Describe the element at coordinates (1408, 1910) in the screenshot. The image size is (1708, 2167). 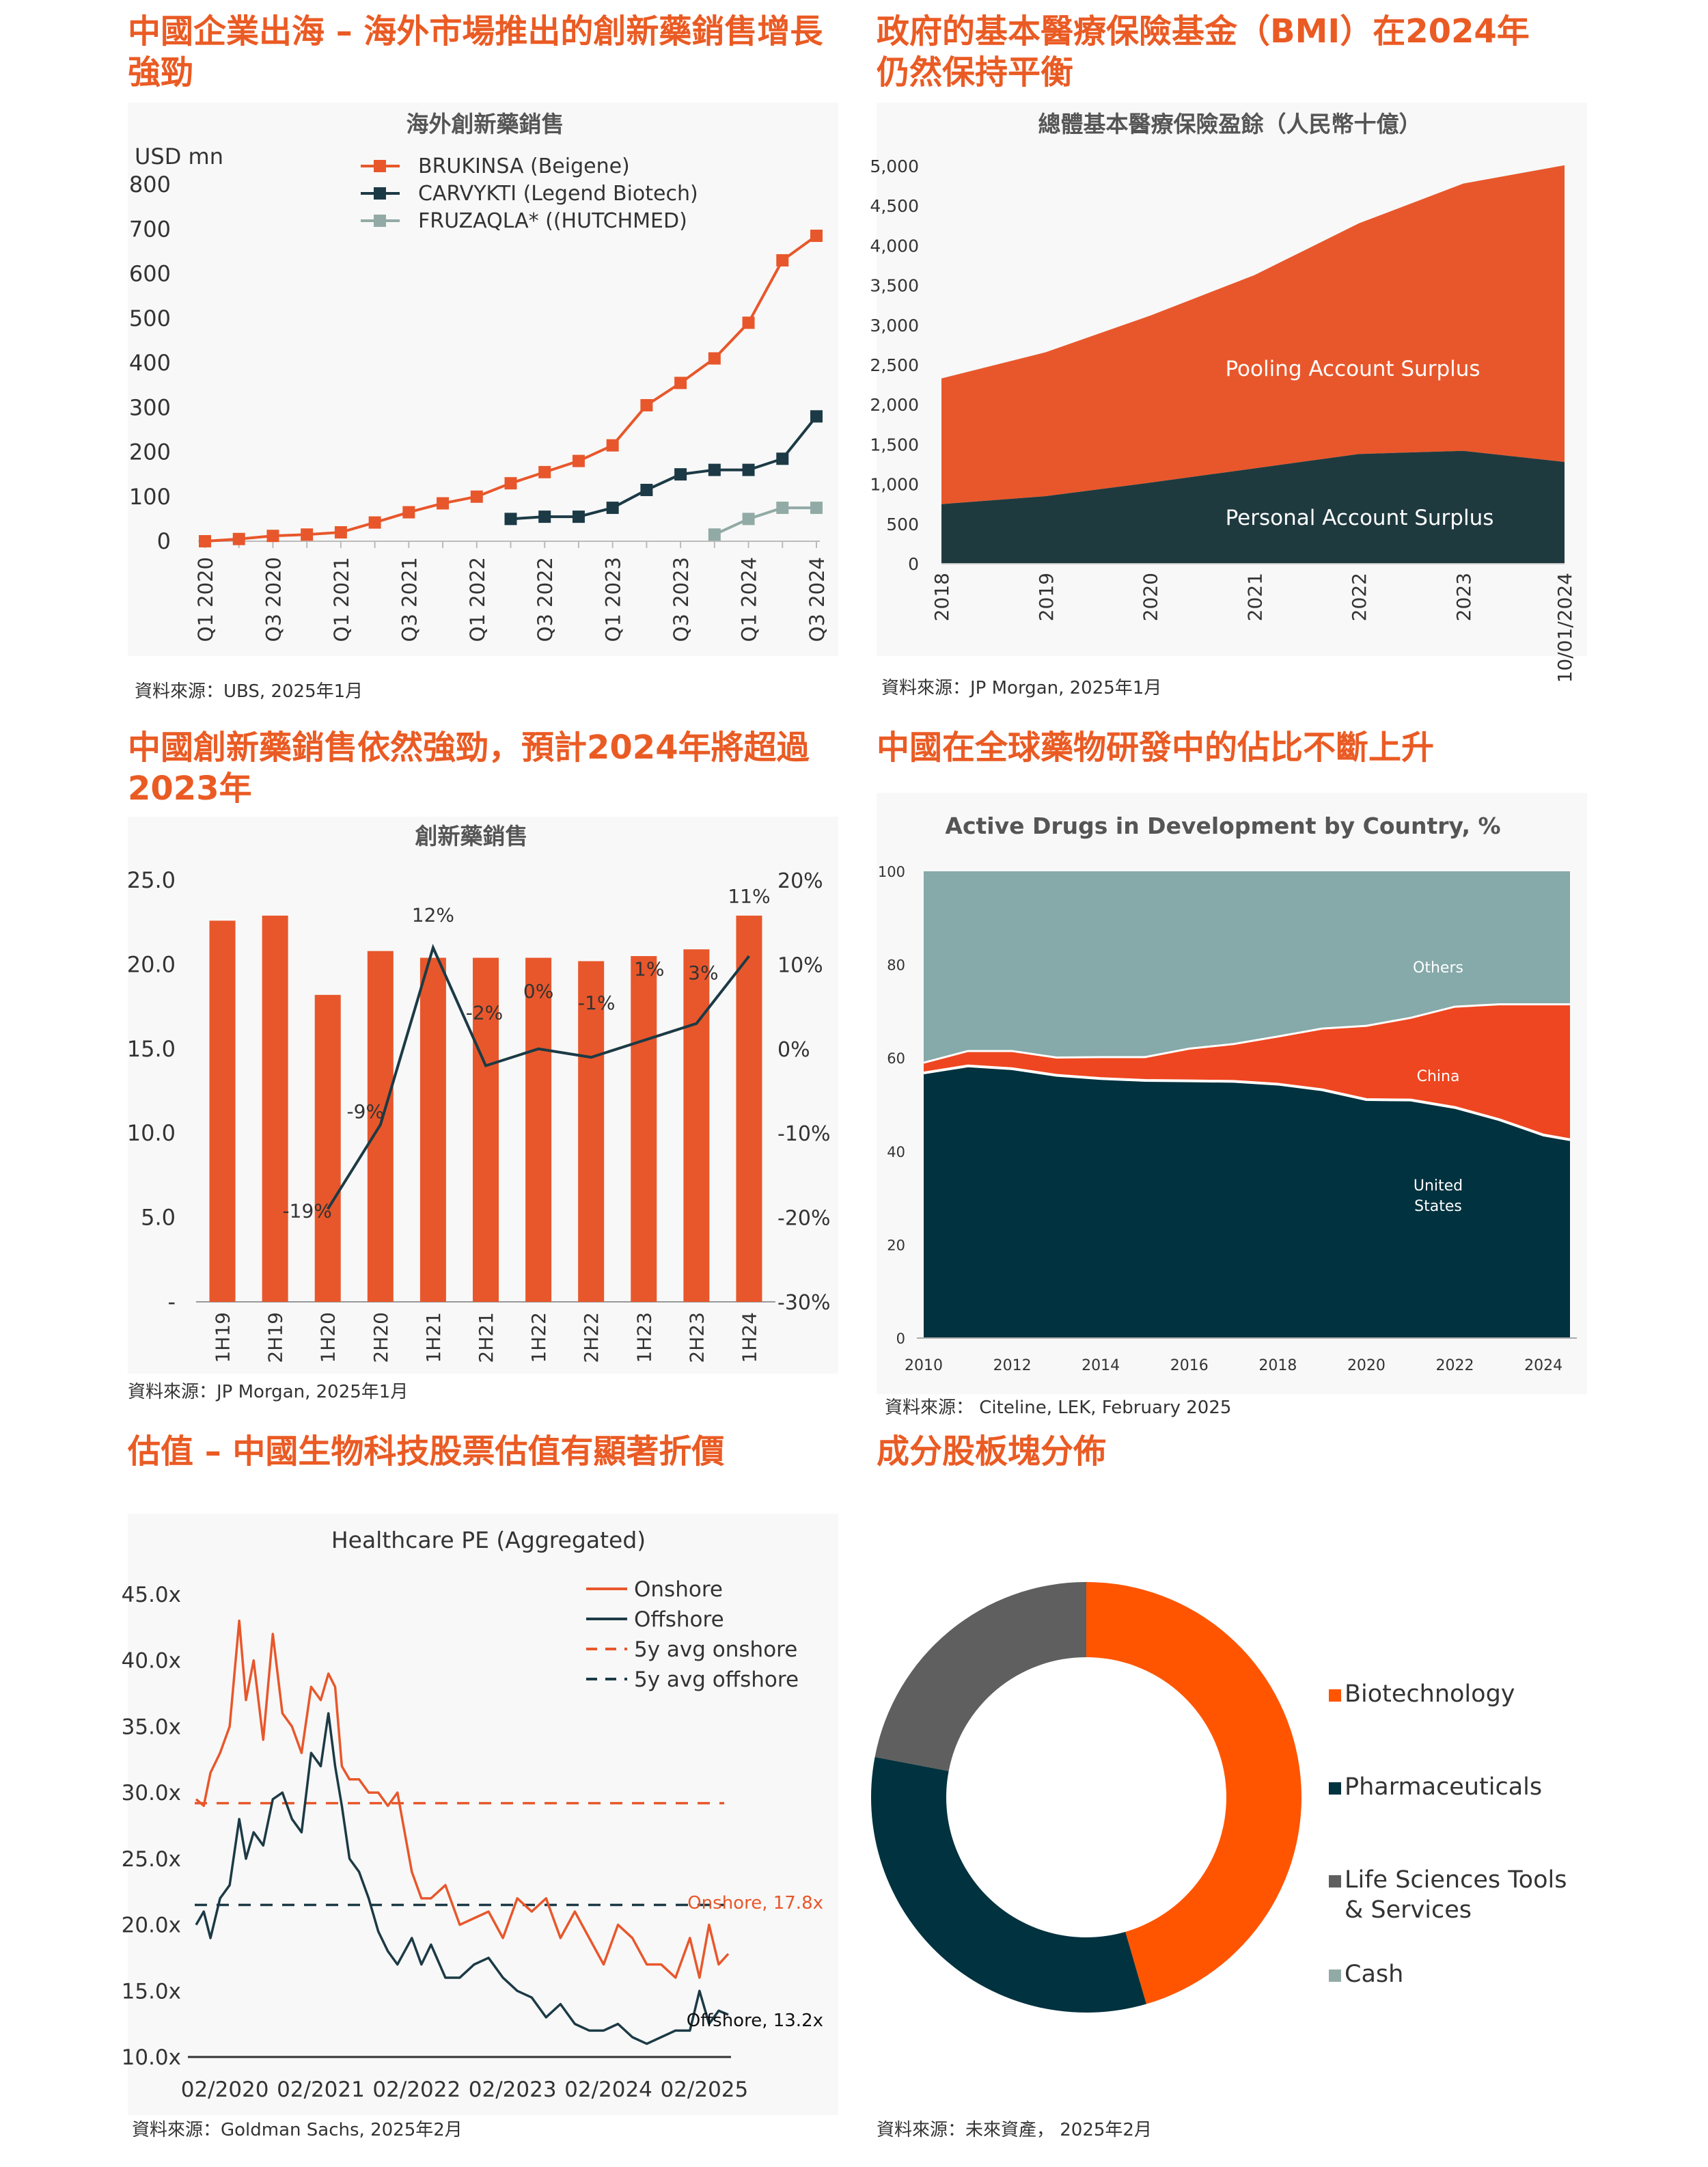
I see `legend-label-line2: & Services` at that location.